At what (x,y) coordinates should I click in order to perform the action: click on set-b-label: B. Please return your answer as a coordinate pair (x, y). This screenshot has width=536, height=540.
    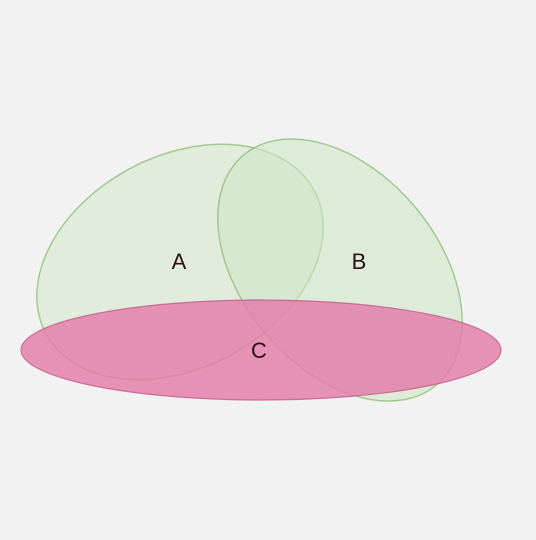
    Looking at the image, I should click on (359, 261).